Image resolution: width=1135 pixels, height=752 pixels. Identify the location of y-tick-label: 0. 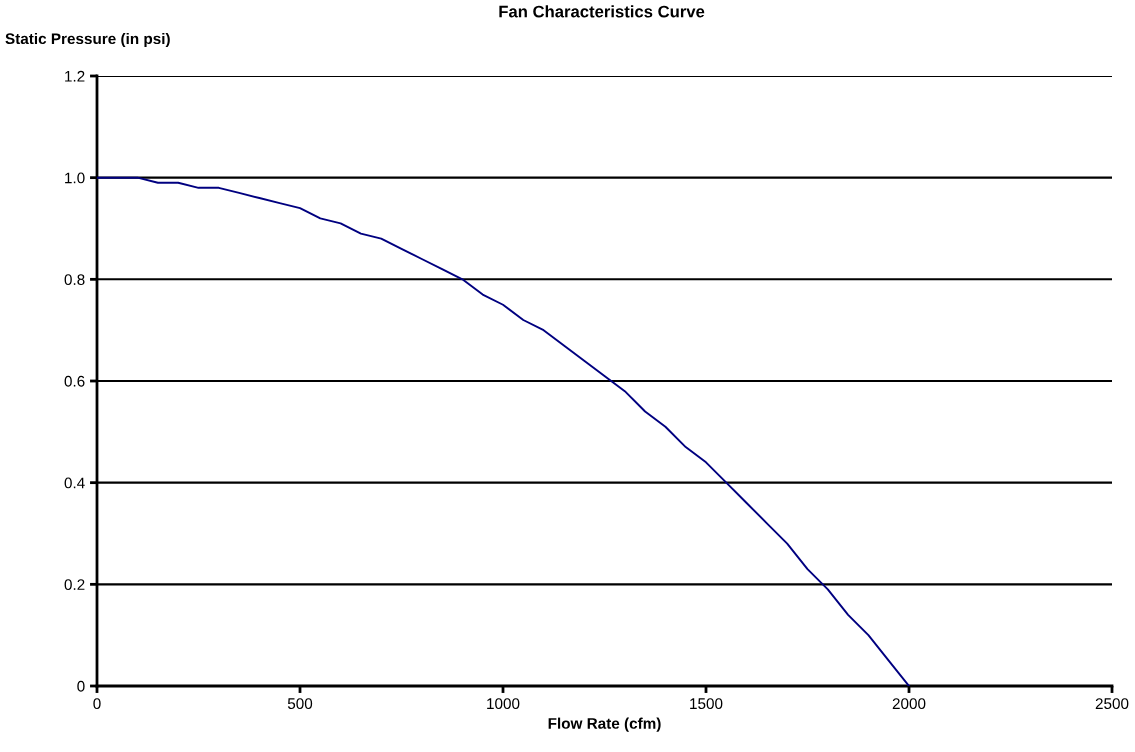
(81, 686).